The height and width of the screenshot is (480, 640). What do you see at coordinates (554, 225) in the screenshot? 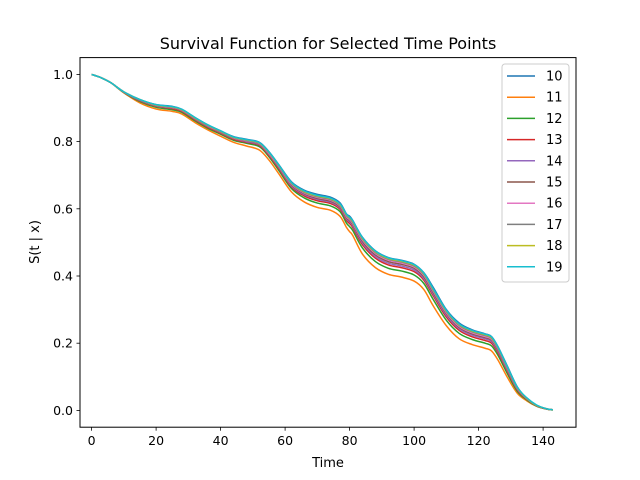
I see `legend-label-17: 17` at bounding box center [554, 225].